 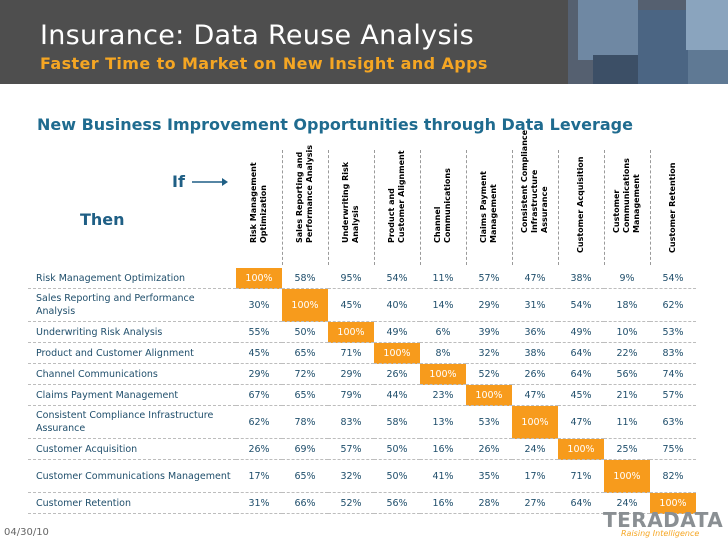 What do you see at coordinates (488, 207) in the screenshot?
I see `column-header-label: Claims Payment Management` at bounding box center [488, 207].